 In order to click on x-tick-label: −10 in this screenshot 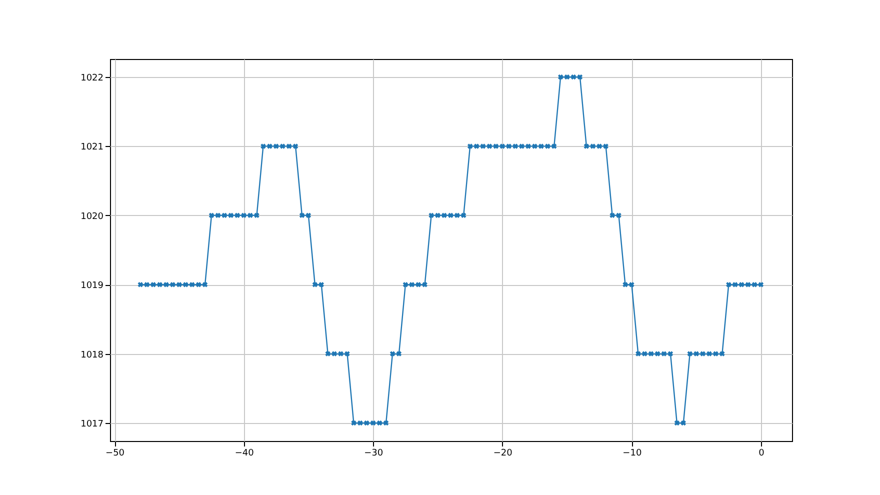, I will do `click(632, 453)`.